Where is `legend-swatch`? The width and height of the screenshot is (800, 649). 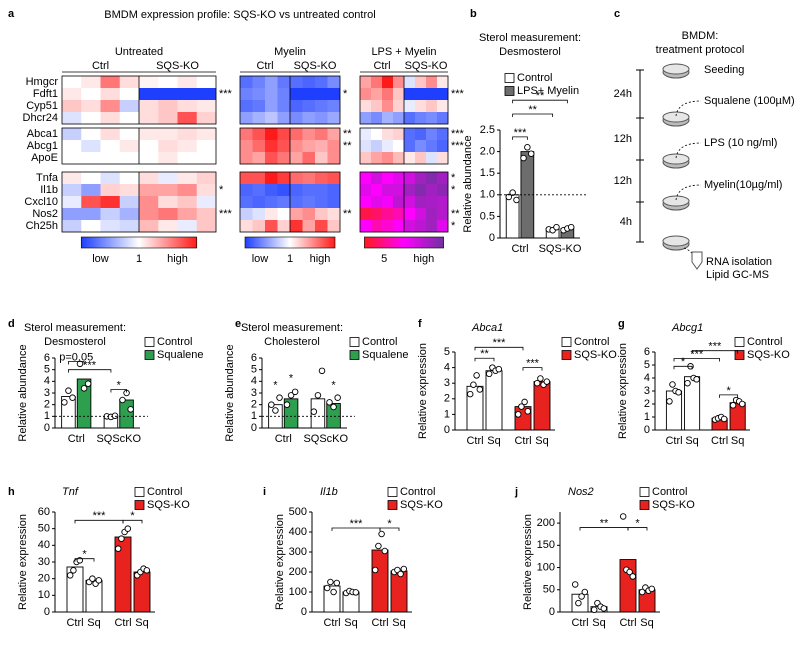
legend-swatch is located at coordinates (644, 492).